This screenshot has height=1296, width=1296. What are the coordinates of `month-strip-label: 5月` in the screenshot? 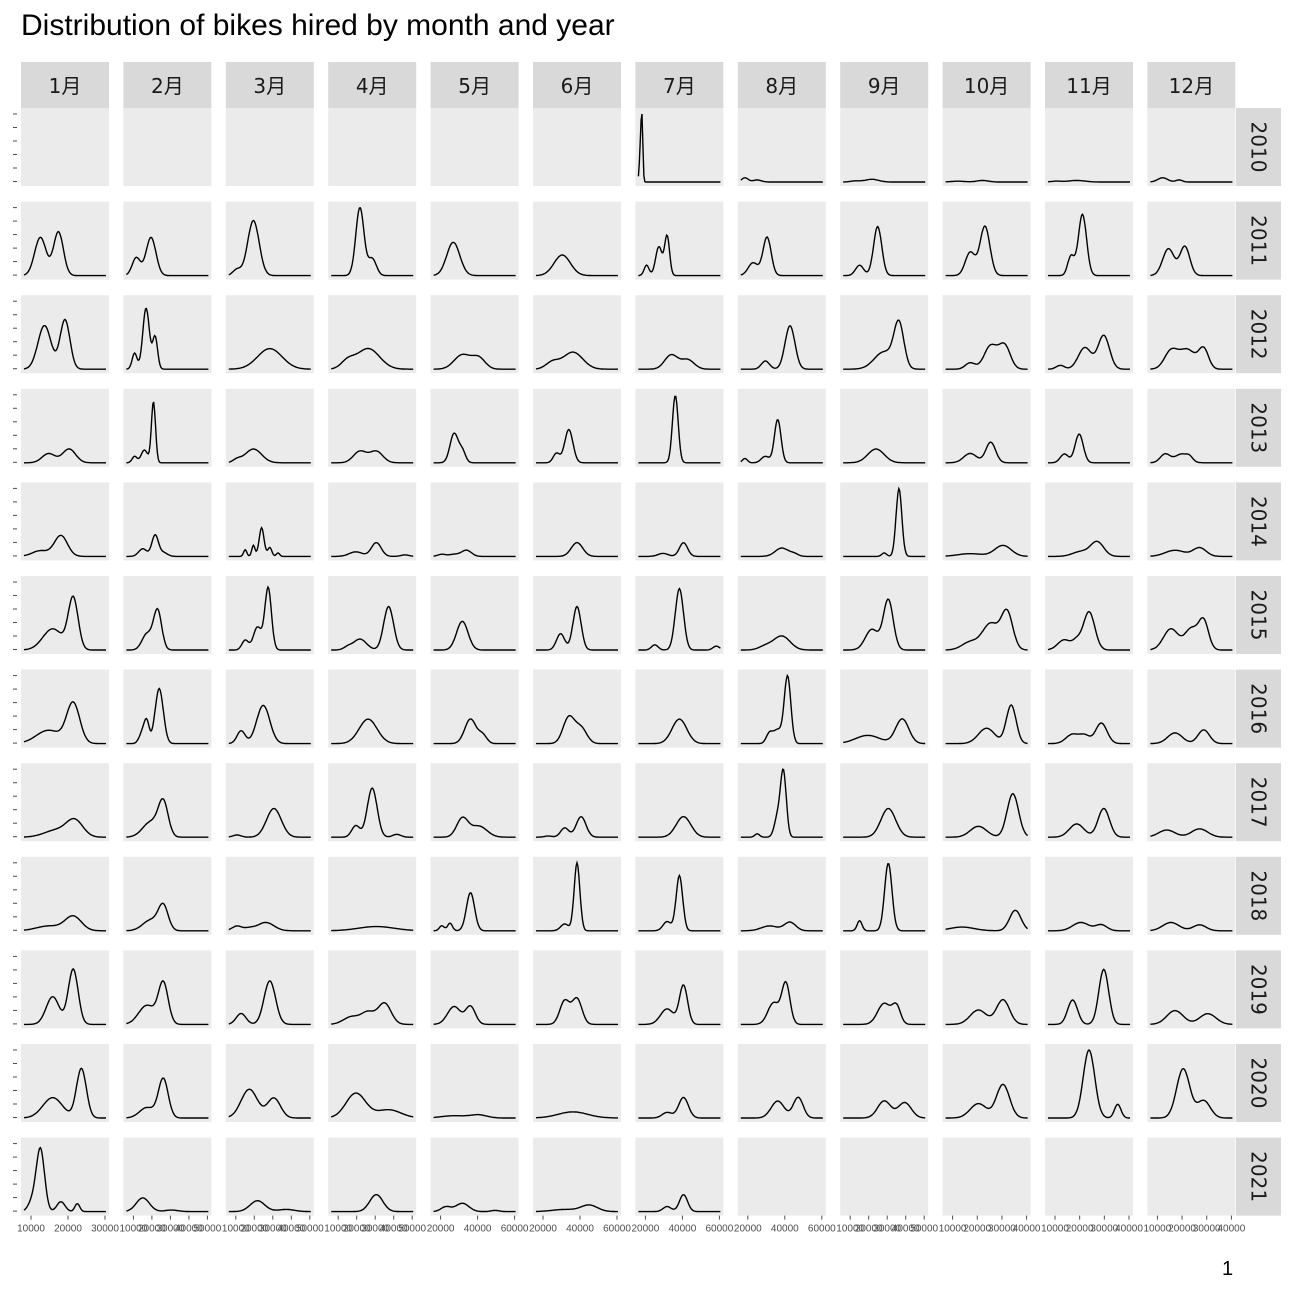 It's located at (474, 86).